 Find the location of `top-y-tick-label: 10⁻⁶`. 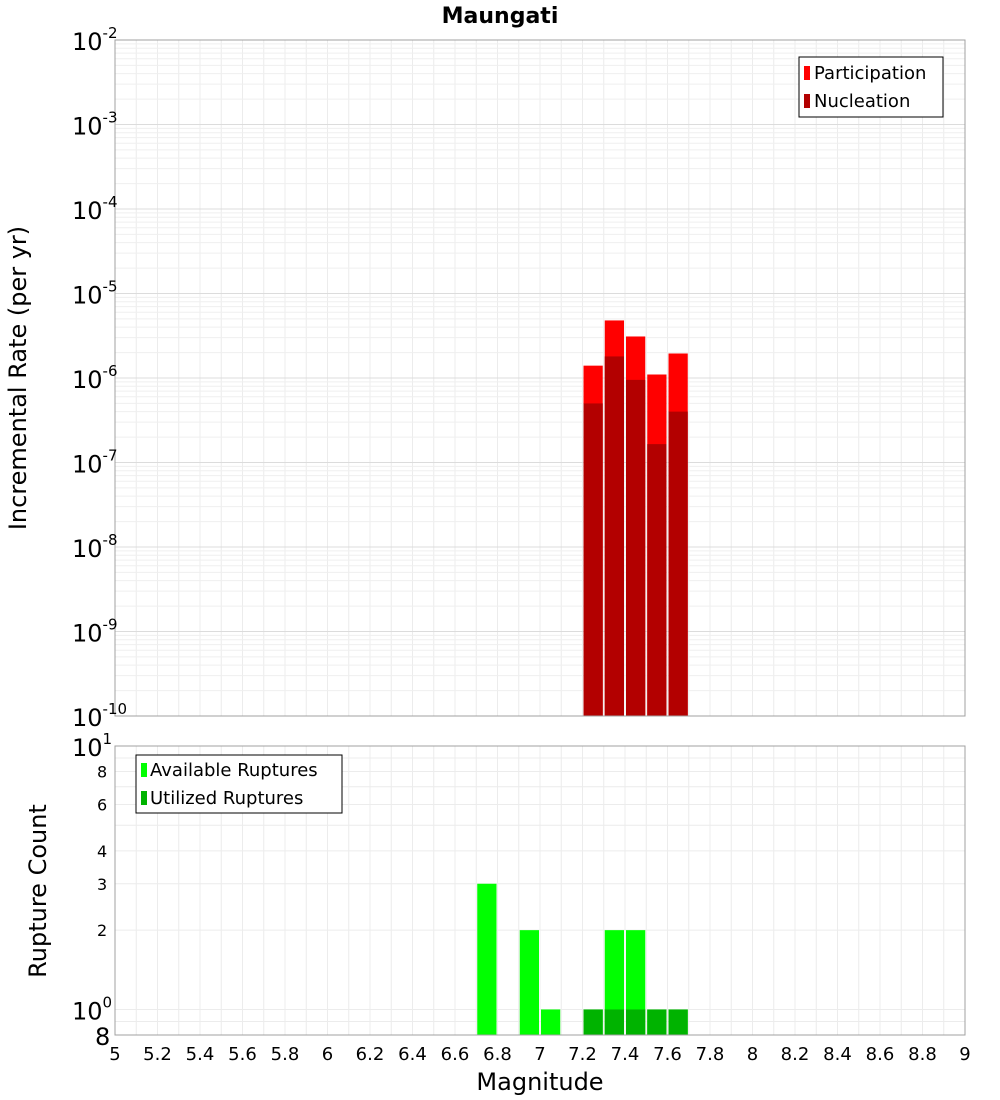

top-y-tick-label: 10⁻⁶ is located at coordinates (95, 378).